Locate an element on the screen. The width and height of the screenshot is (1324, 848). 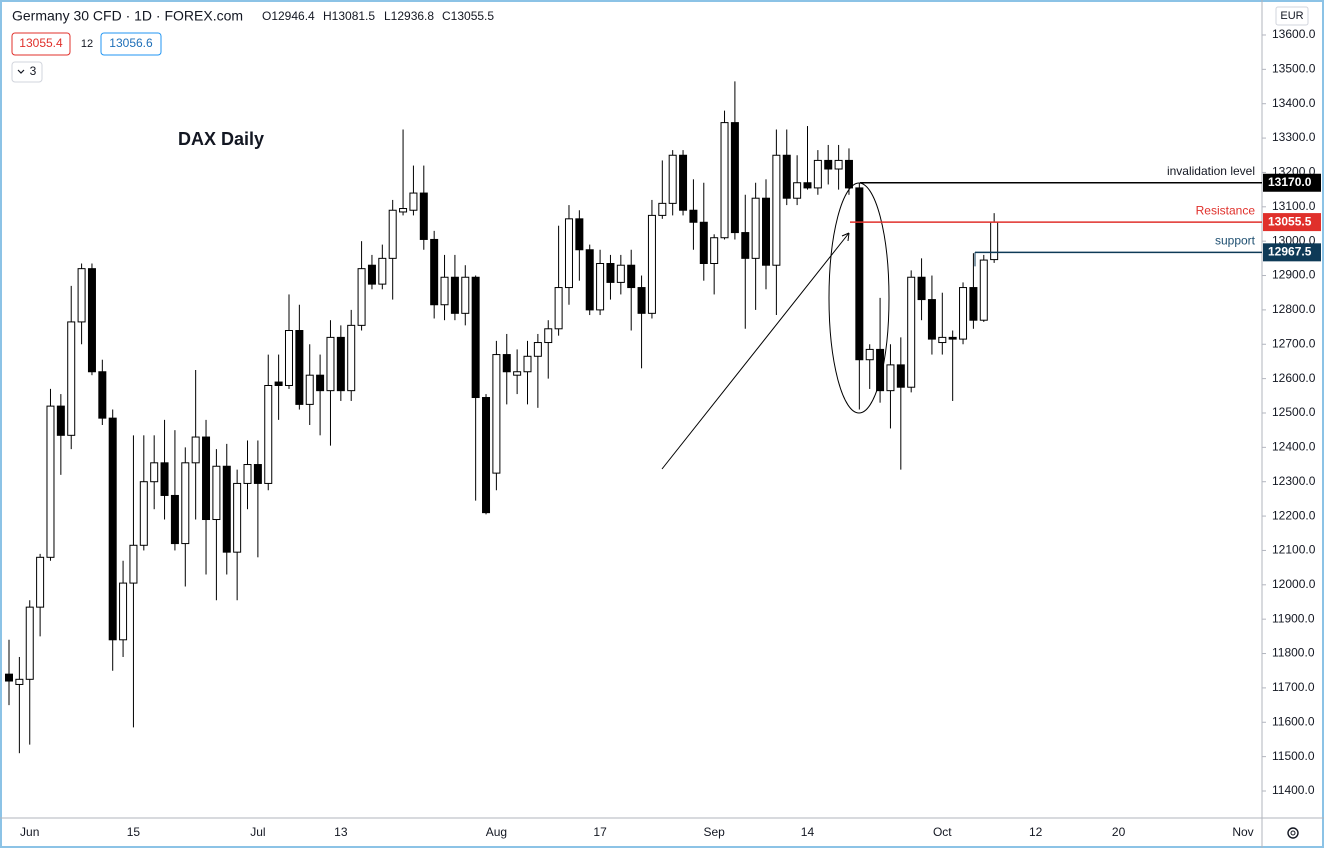
ohlc-high: H13081.5 is located at coordinates (349, 16).